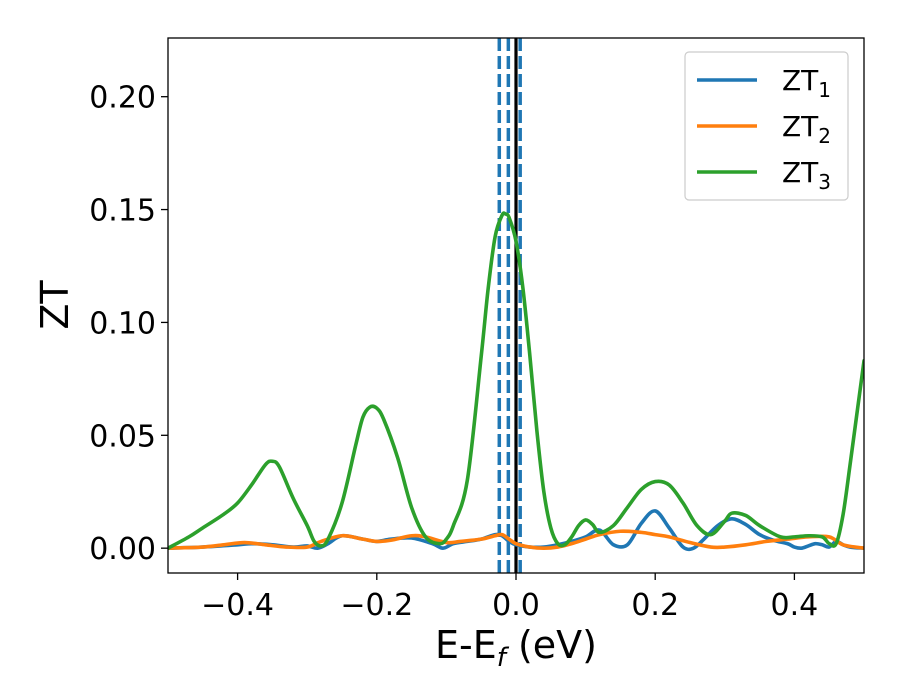  What do you see at coordinates (122, 211) in the screenshot?
I see `y-tick-label: 0.15` at bounding box center [122, 211].